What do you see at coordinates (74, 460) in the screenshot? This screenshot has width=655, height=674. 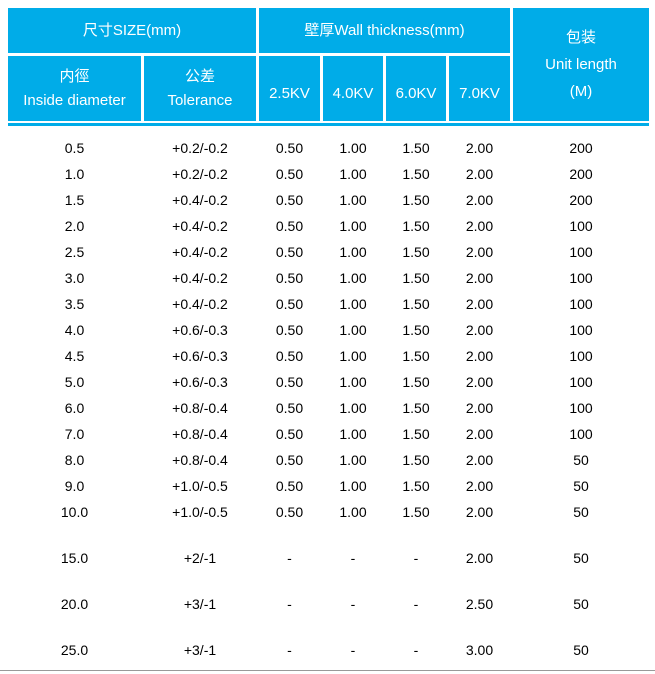 I see `table-cell: 8.0` at bounding box center [74, 460].